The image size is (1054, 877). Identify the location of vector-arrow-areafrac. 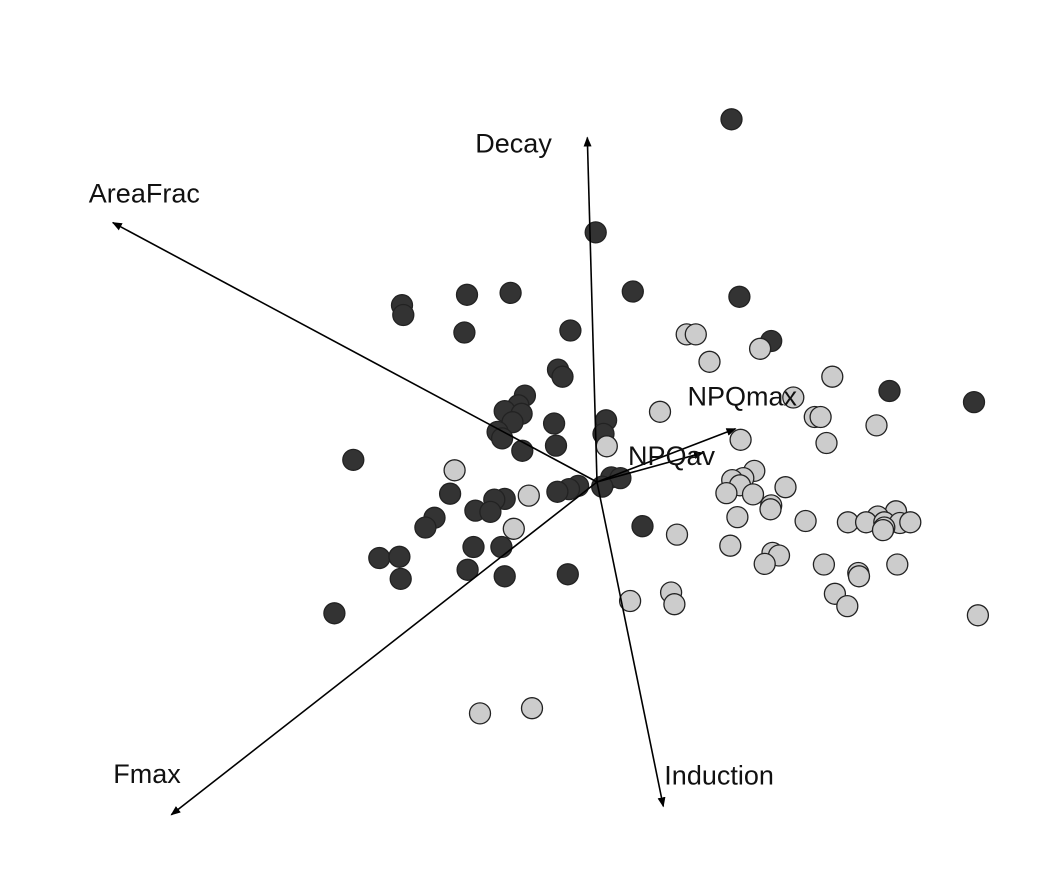
(354, 352).